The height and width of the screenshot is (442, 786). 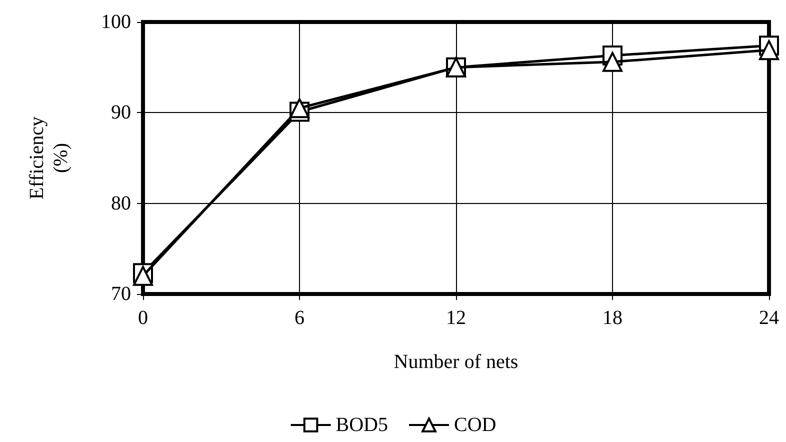 What do you see at coordinates (121, 203) in the screenshot?
I see `y-tick-label: 80` at bounding box center [121, 203].